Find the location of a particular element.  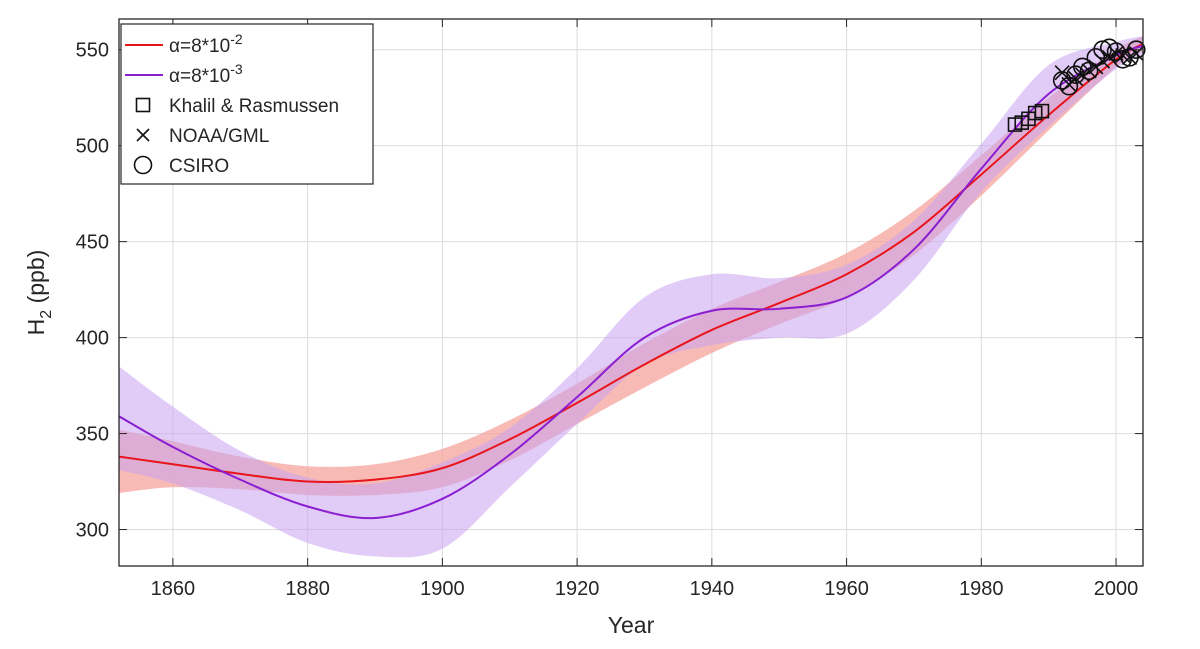

legend-box is located at coordinates (247, 104).